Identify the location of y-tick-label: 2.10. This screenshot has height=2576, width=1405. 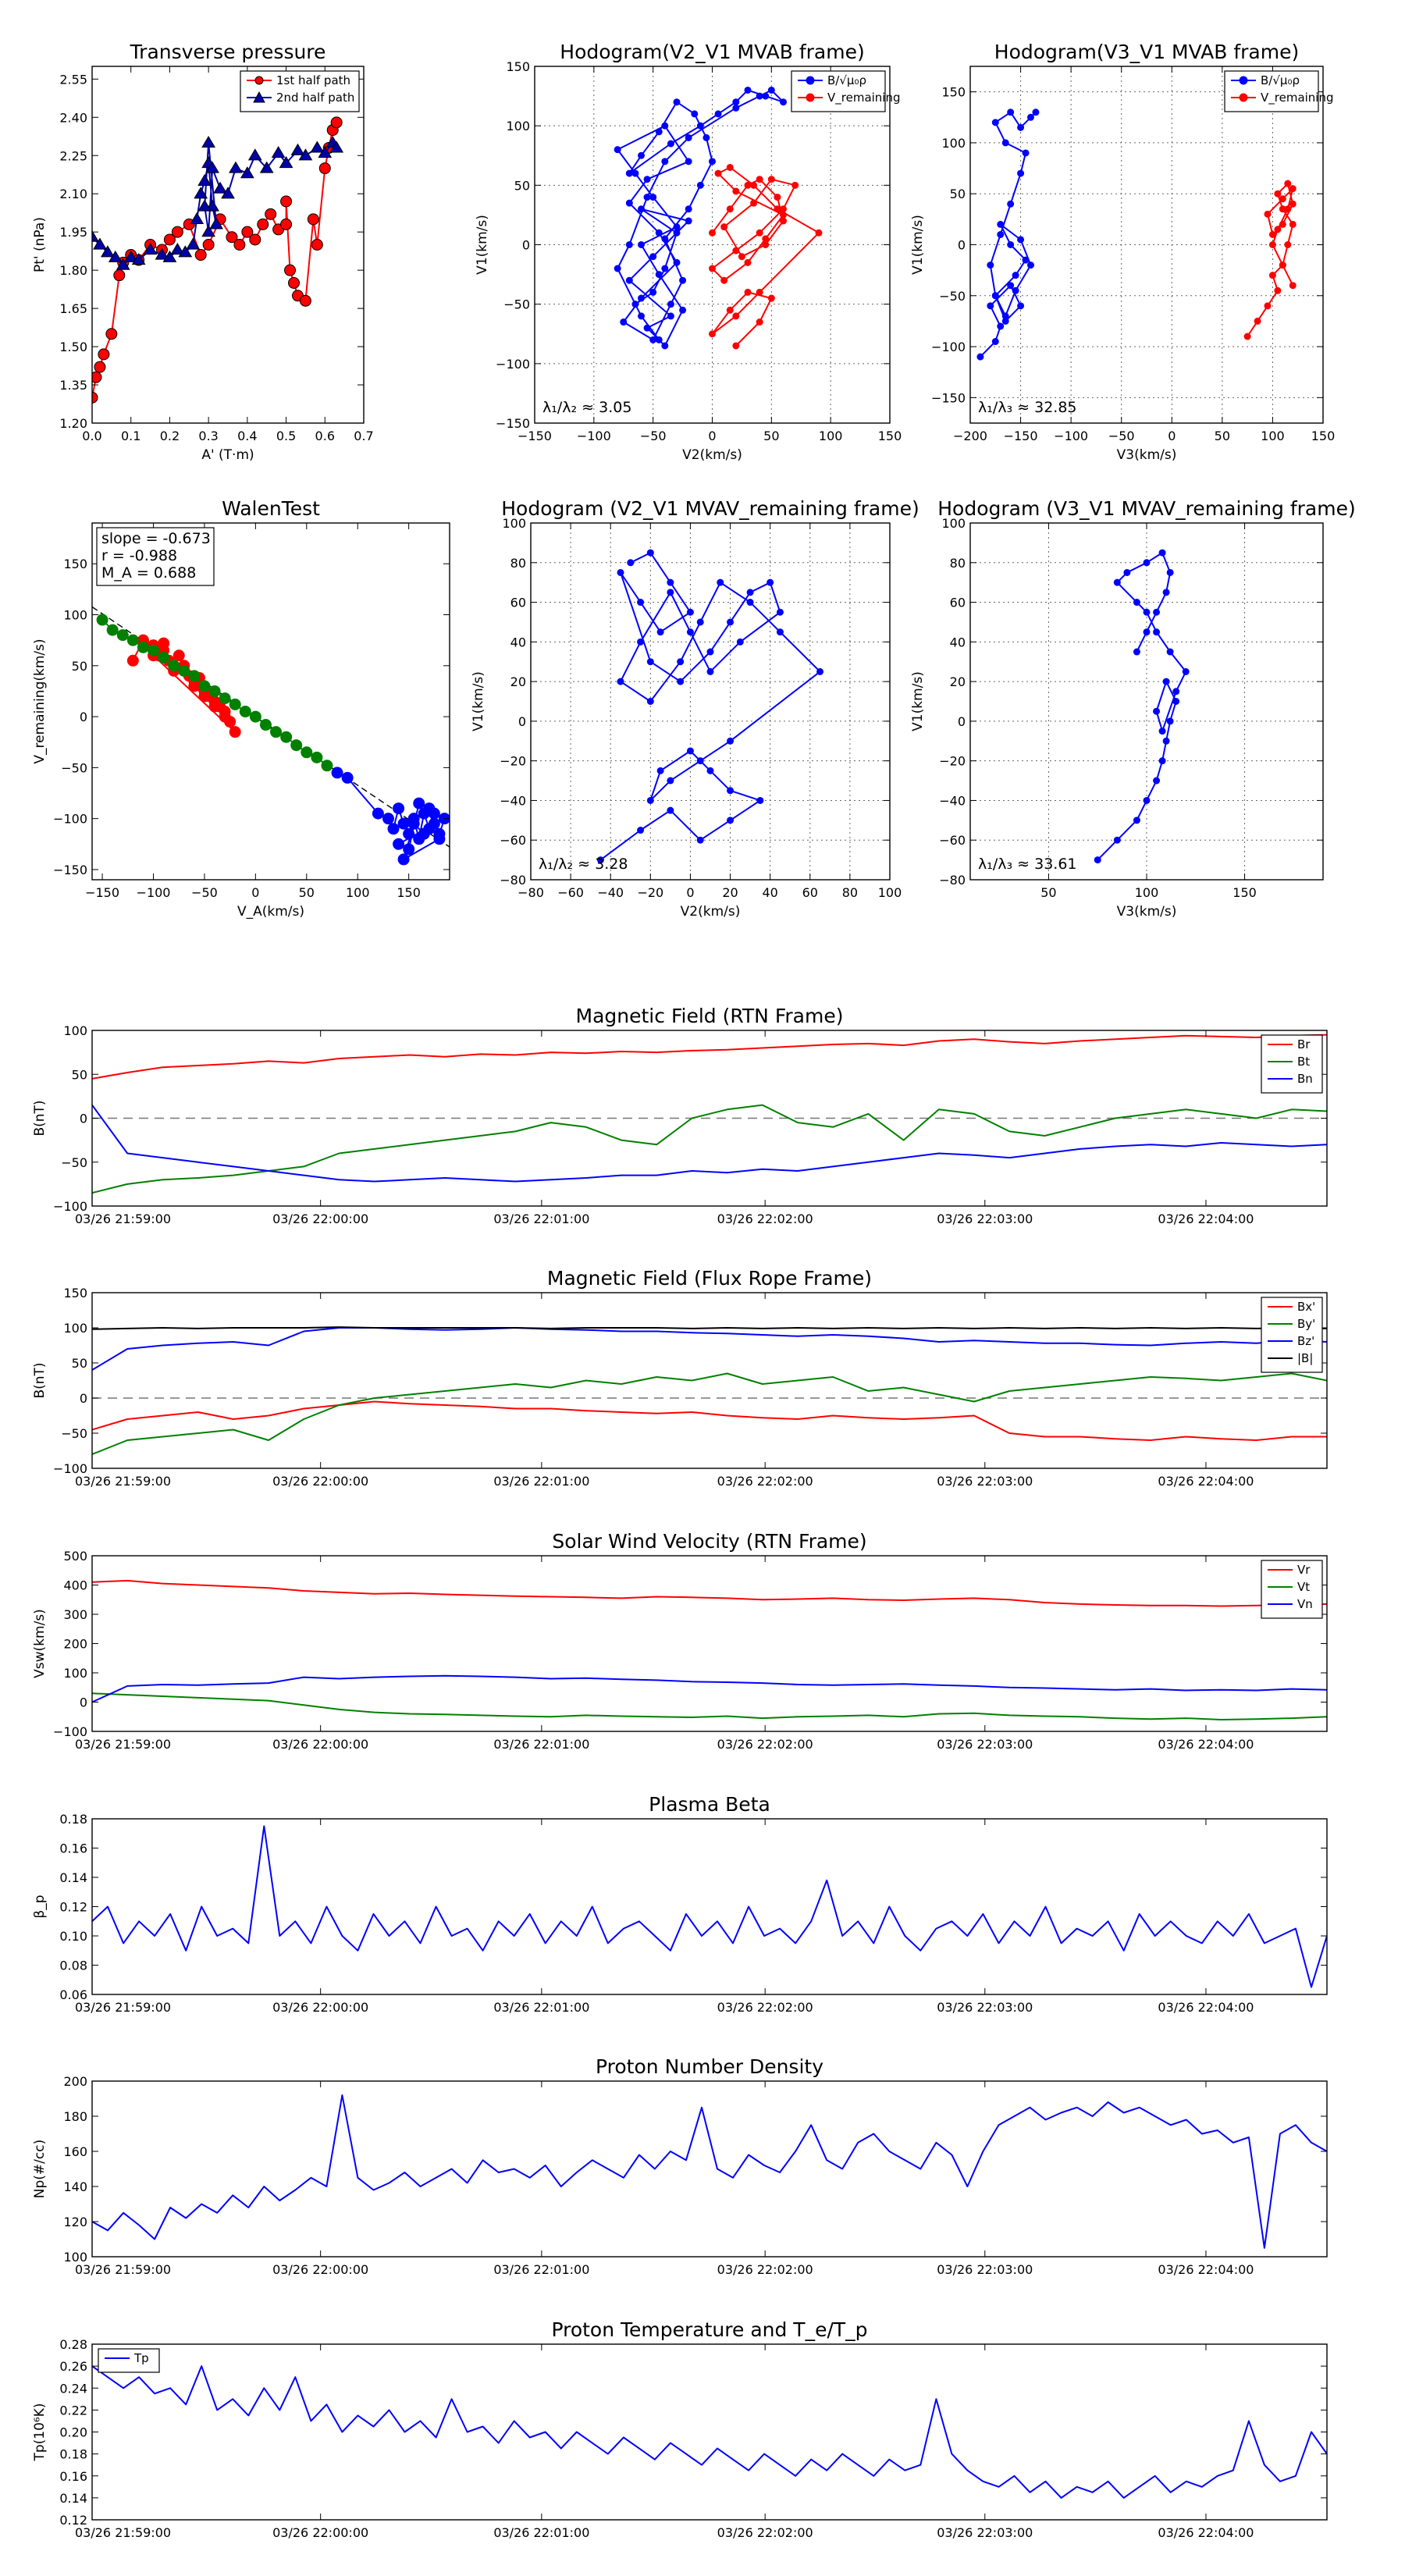
(73, 194).